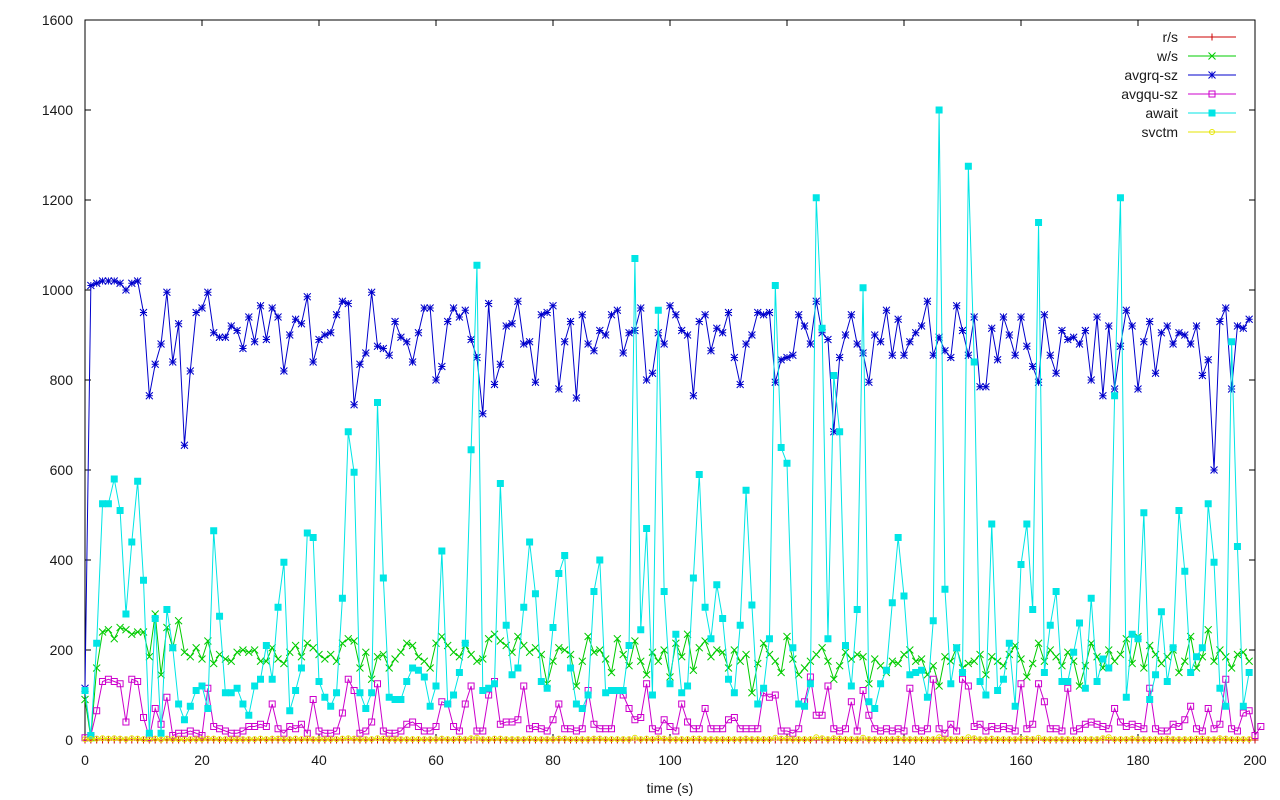 The height and width of the screenshot is (800, 1280). Describe the element at coordinates (1196, 56) in the screenshot. I see `legend-item-w-s: w/s` at that location.